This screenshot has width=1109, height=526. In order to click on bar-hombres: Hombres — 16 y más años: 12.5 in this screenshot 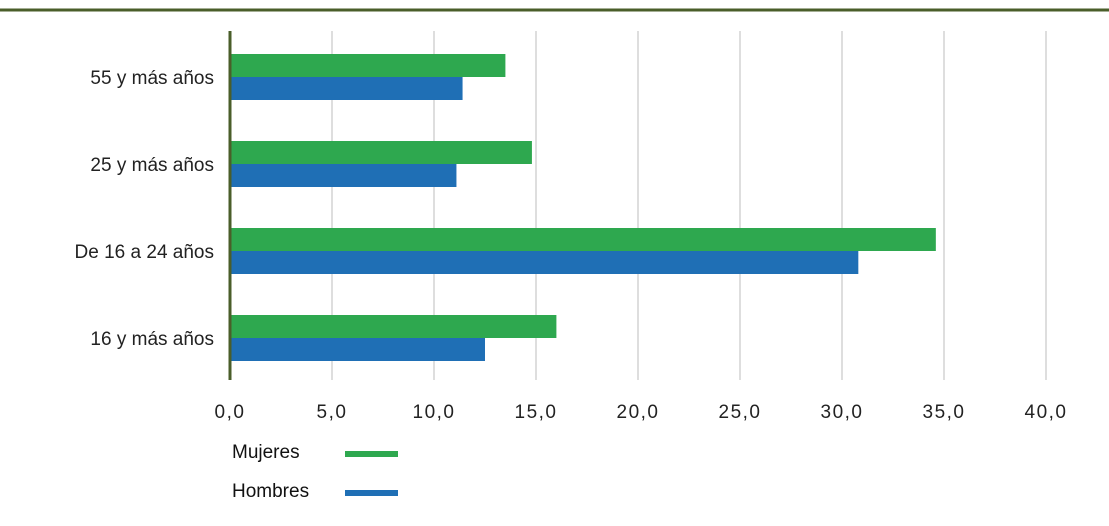, I will do `click(357, 349)`.